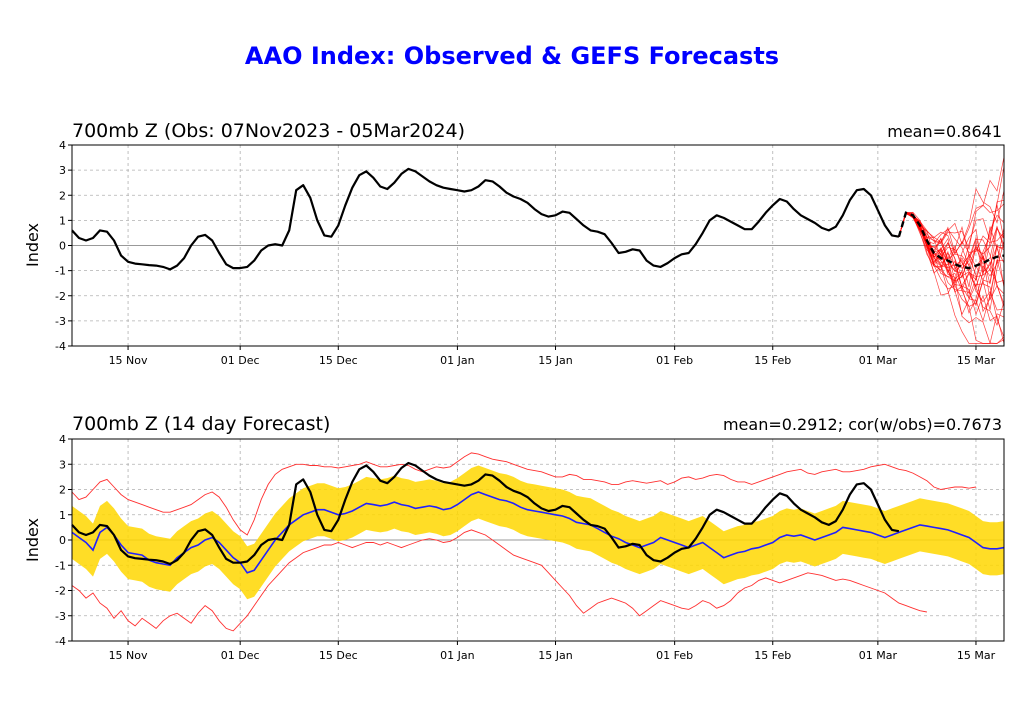 The width and height of the screenshot is (1024, 720). I want to click on top-y-tick-label: -1, so click(60, 271).